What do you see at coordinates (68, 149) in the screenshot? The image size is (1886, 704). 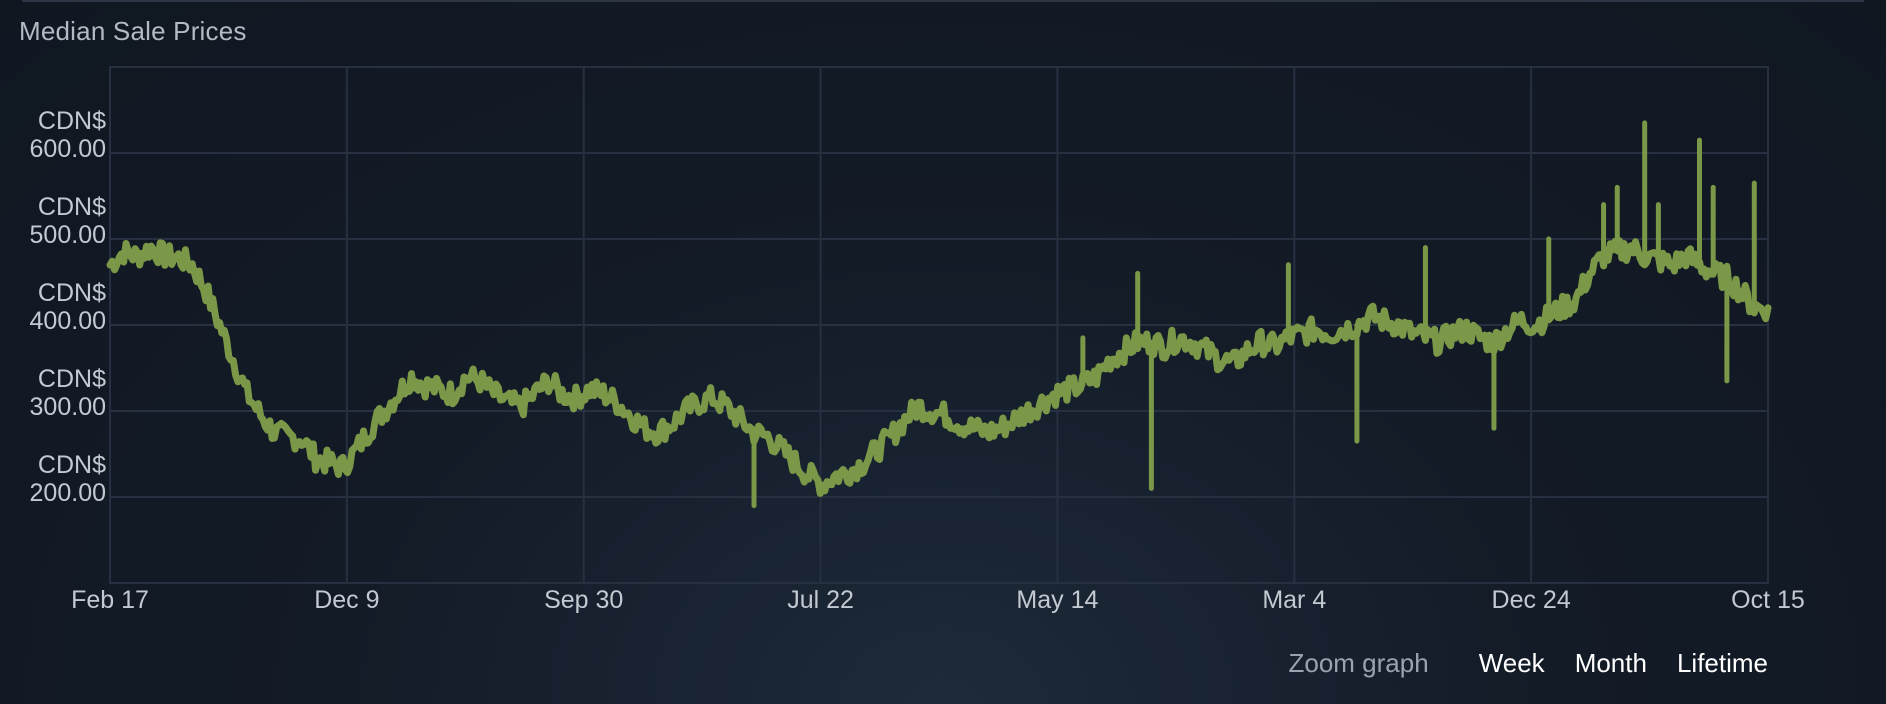 I see `y-tick-label-value: 600.00` at bounding box center [68, 149].